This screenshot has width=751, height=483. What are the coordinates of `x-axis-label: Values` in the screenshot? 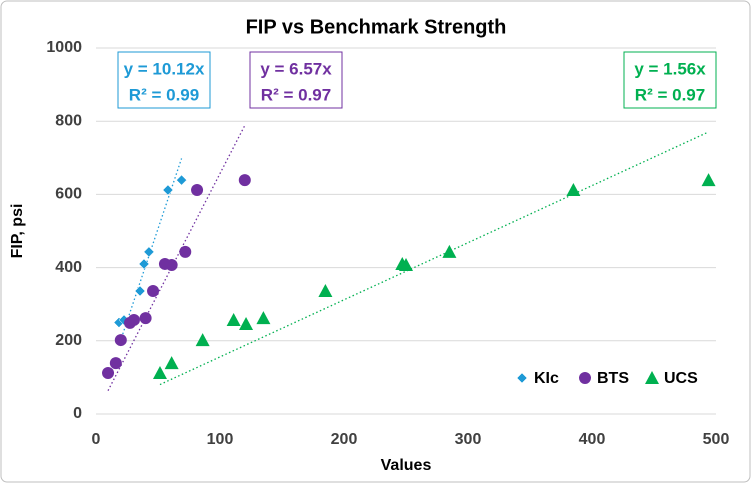 It's located at (406, 465).